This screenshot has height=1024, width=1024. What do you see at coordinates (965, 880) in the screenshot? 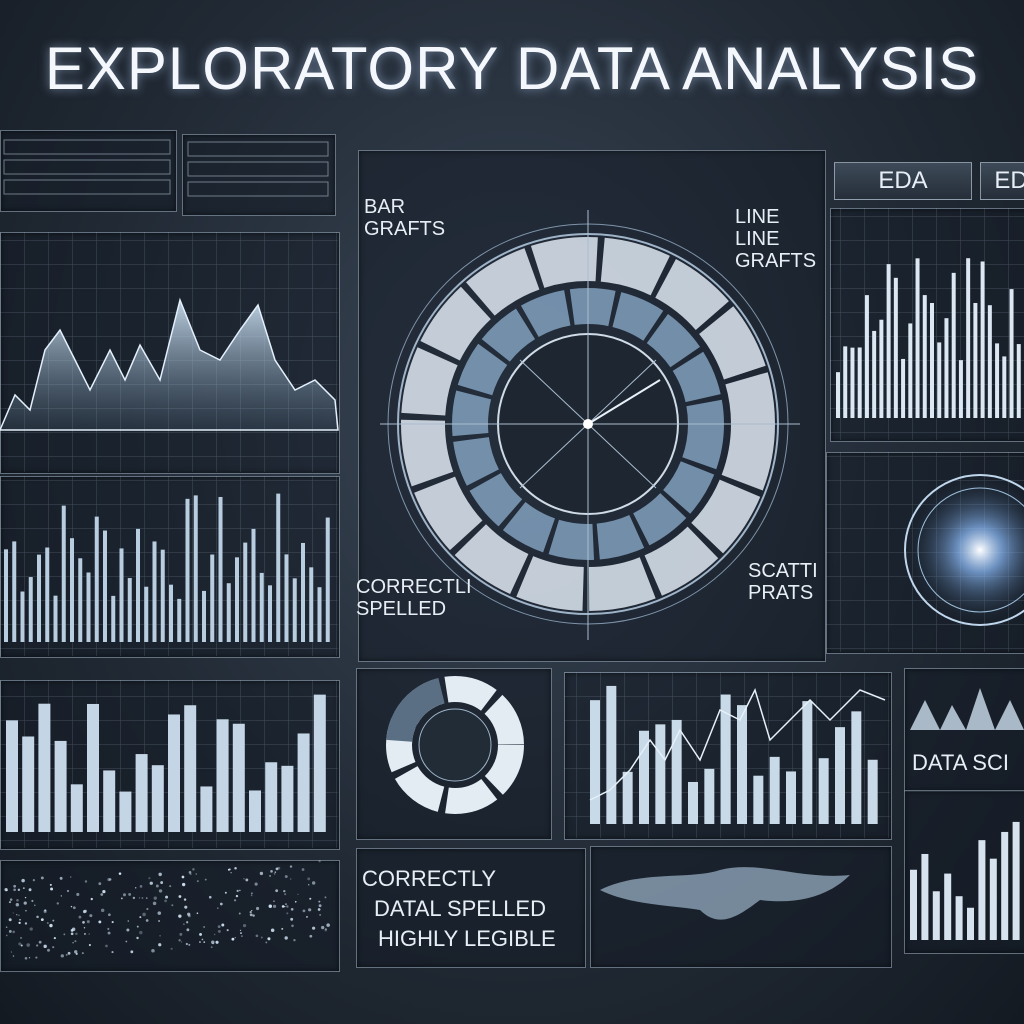
I see `right-bottom-bars` at bounding box center [965, 880].